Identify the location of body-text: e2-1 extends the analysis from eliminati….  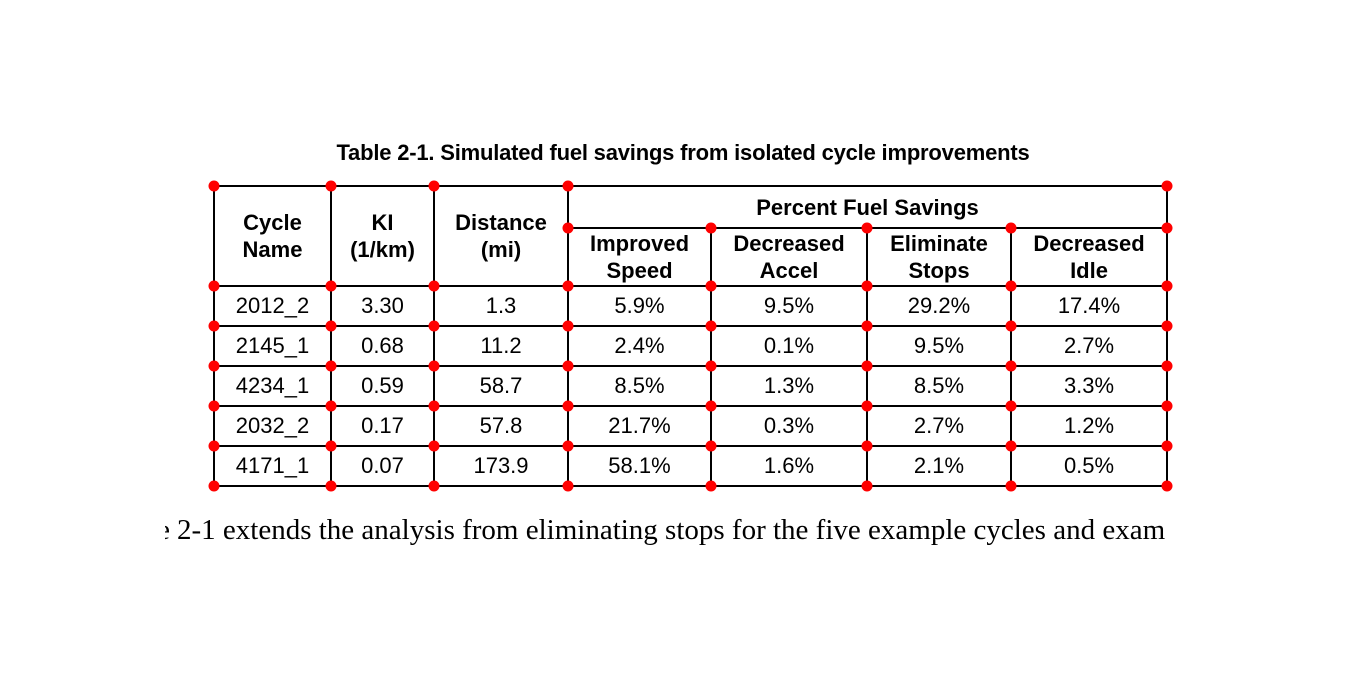
(665, 530).